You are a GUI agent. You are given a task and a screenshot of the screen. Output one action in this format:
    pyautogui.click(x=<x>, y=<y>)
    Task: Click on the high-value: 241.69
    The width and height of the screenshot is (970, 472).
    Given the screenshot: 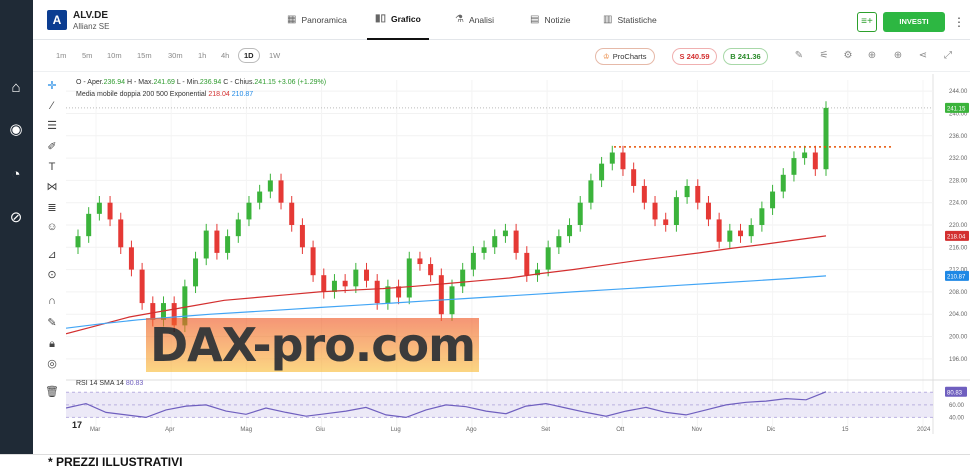 What is the action you would take?
    pyautogui.click(x=164, y=82)
    